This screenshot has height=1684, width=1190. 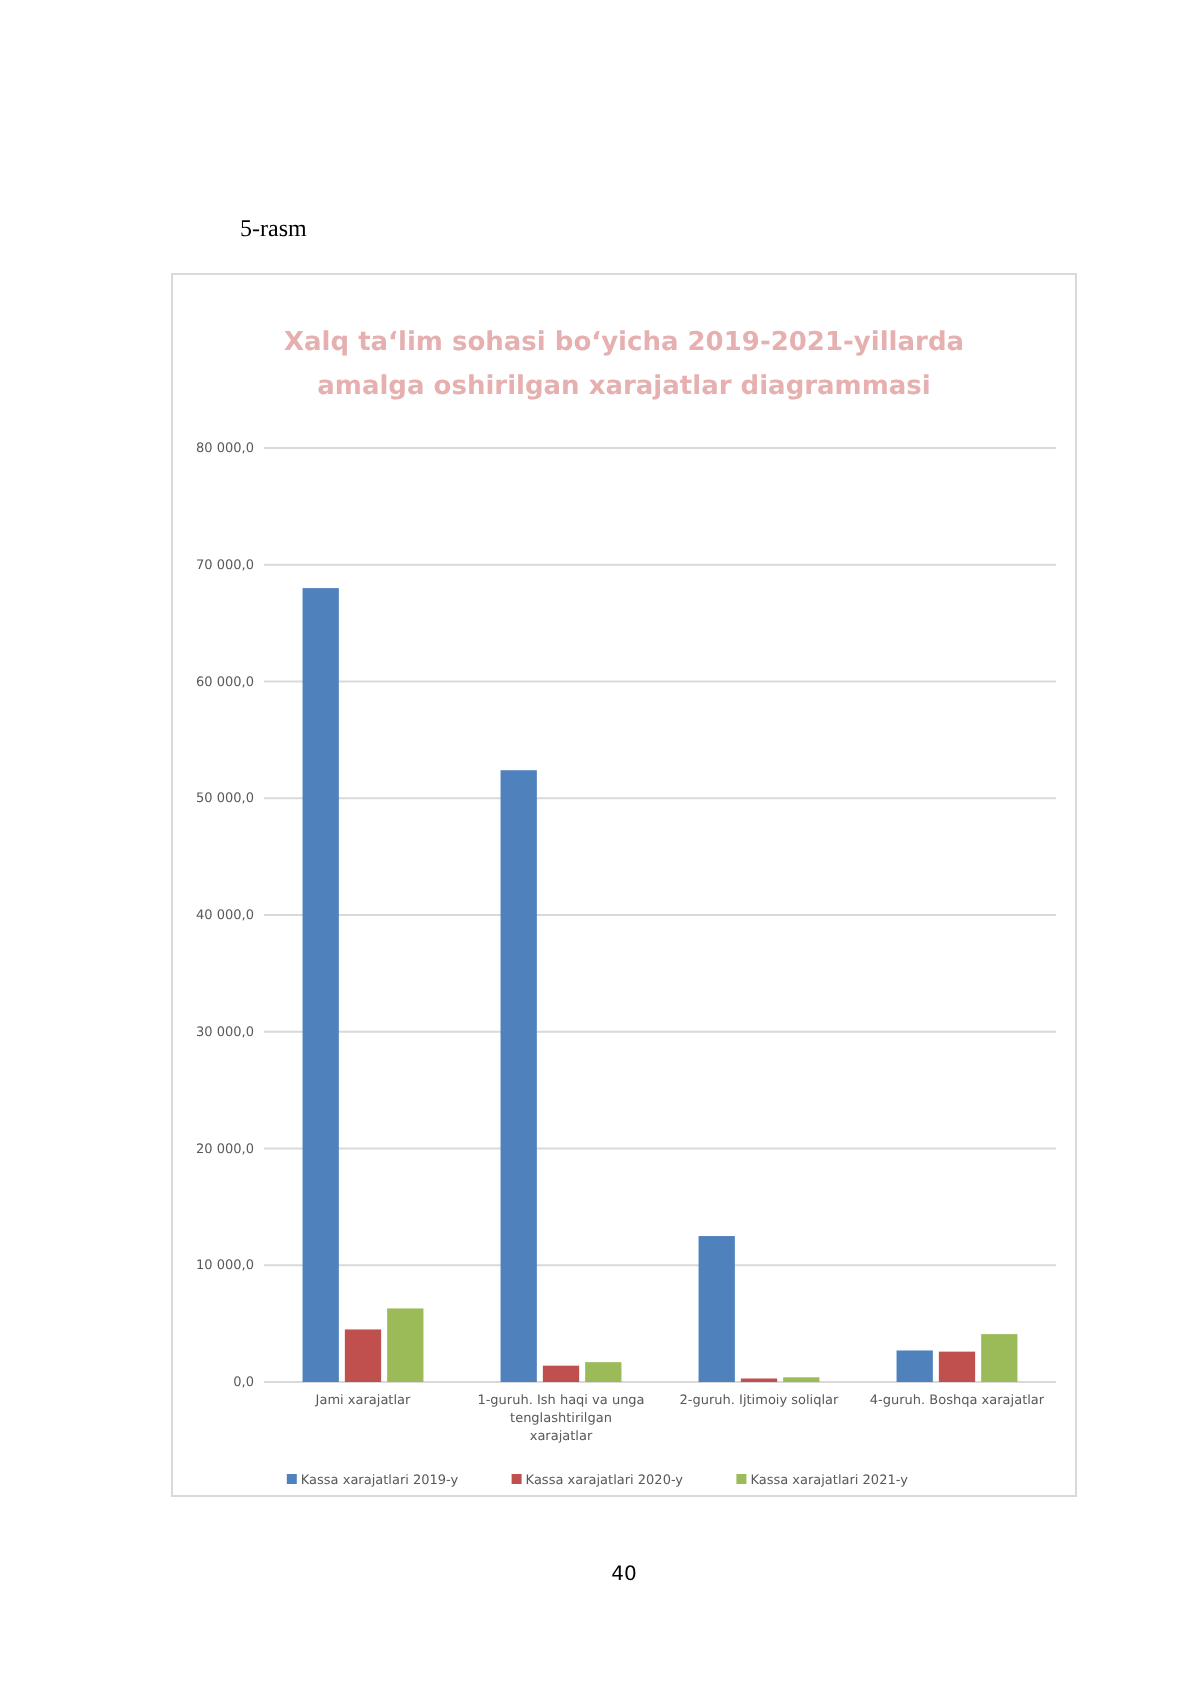 What do you see at coordinates (274, 228) in the screenshot?
I see `text: 5-rasm` at bounding box center [274, 228].